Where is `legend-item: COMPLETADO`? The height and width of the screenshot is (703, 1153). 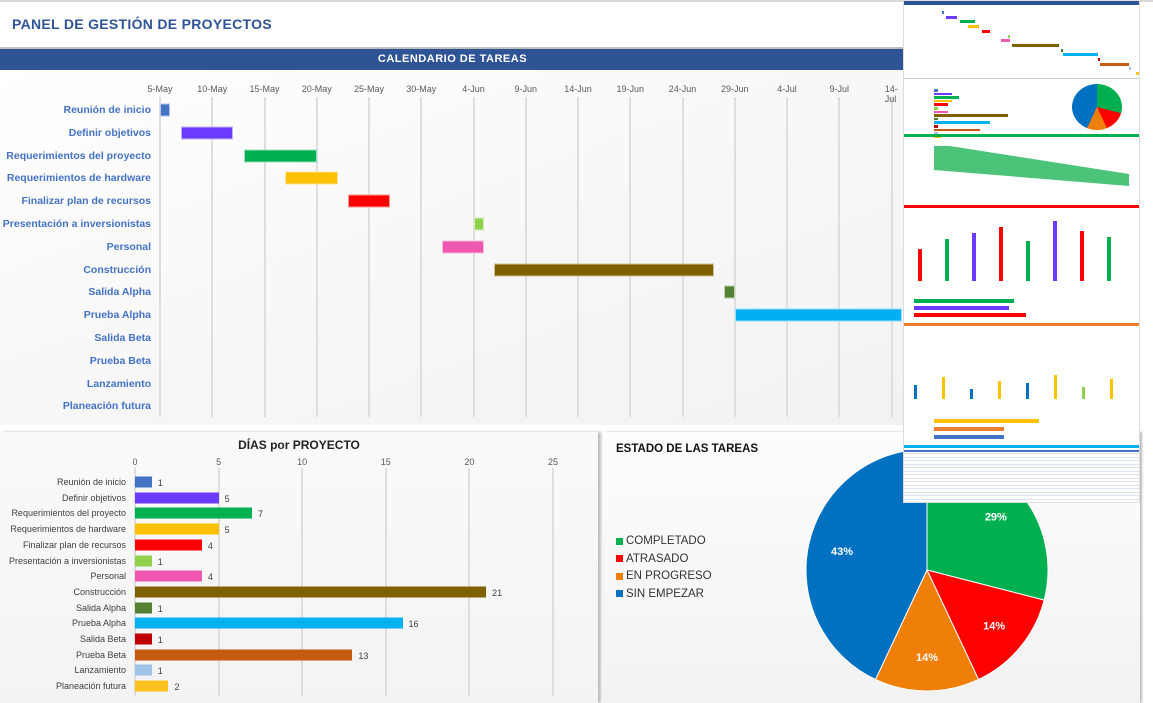
legend-item: COMPLETADO is located at coordinates (661, 541).